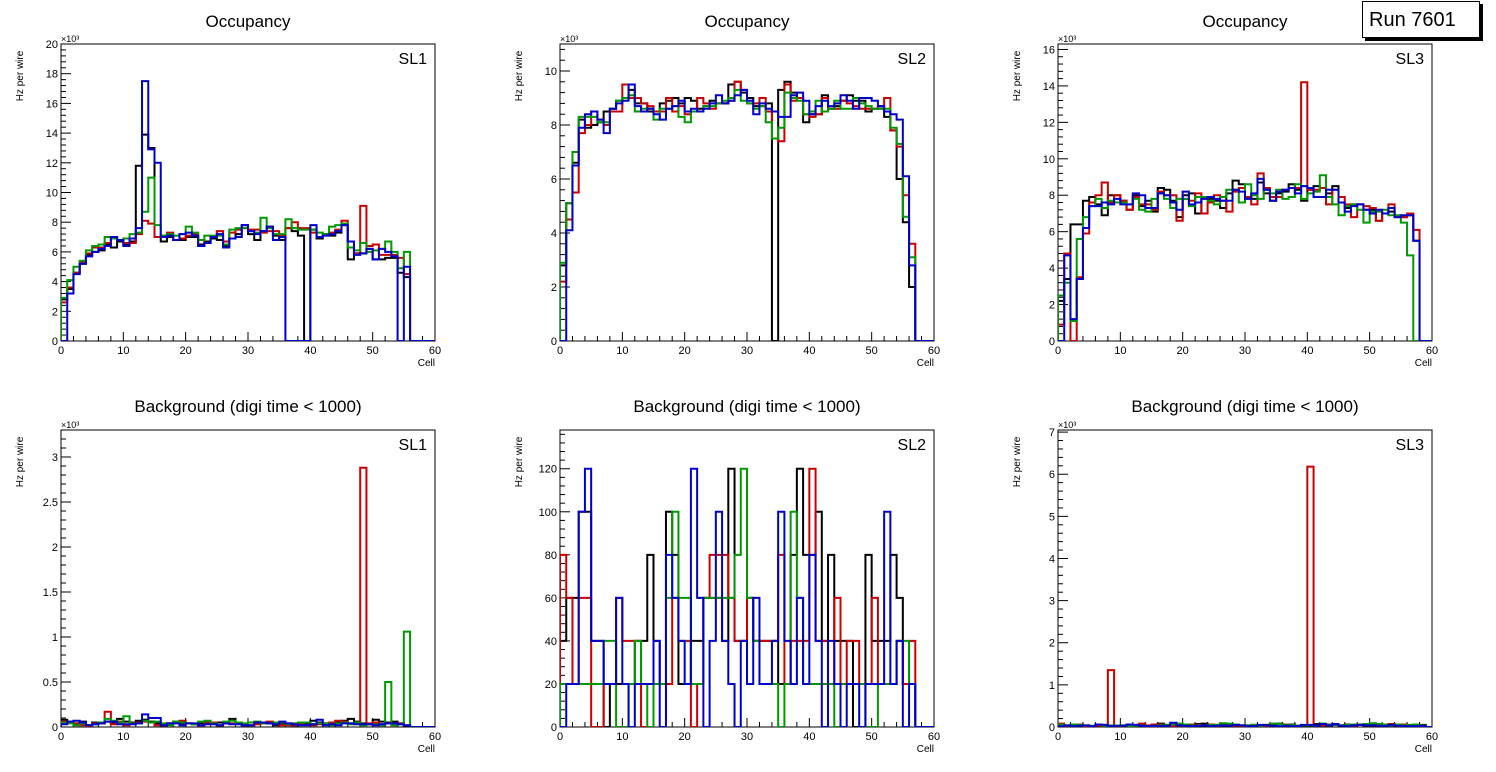 Image resolution: width=1496 pixels, height=772 pixels. I want to click on y-tick-label: 12, so click(1049, 123).